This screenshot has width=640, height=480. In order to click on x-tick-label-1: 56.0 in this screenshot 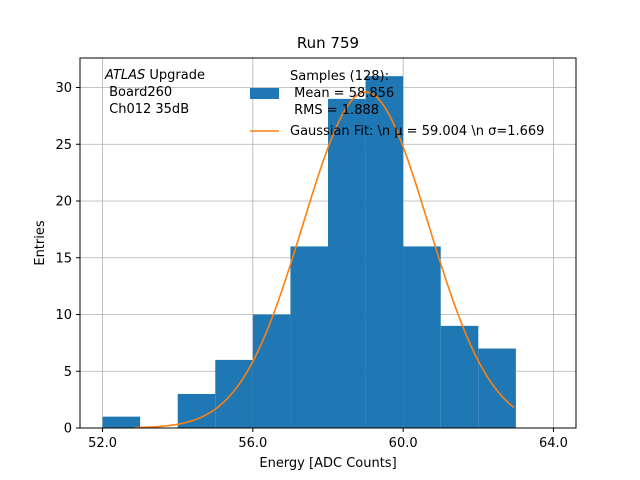, I will do `click(252, 443)`.